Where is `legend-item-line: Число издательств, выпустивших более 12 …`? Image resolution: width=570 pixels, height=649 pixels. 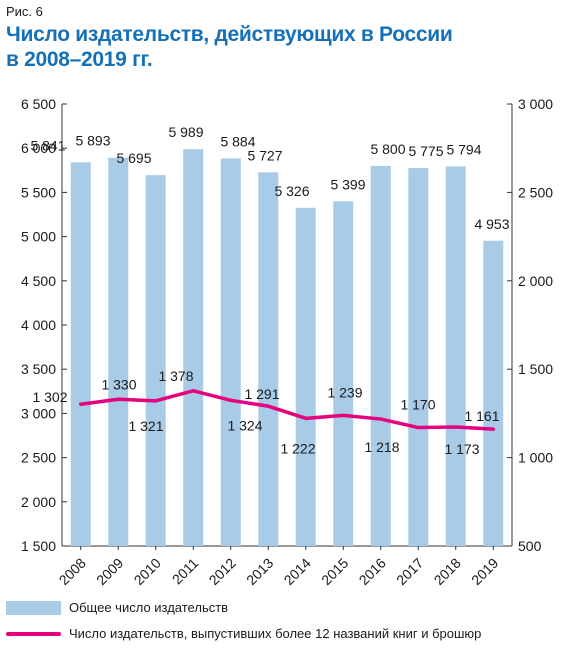
legend-item-line: Число издательств, выпустивших более 12 … is located at coordinates (243, 633).